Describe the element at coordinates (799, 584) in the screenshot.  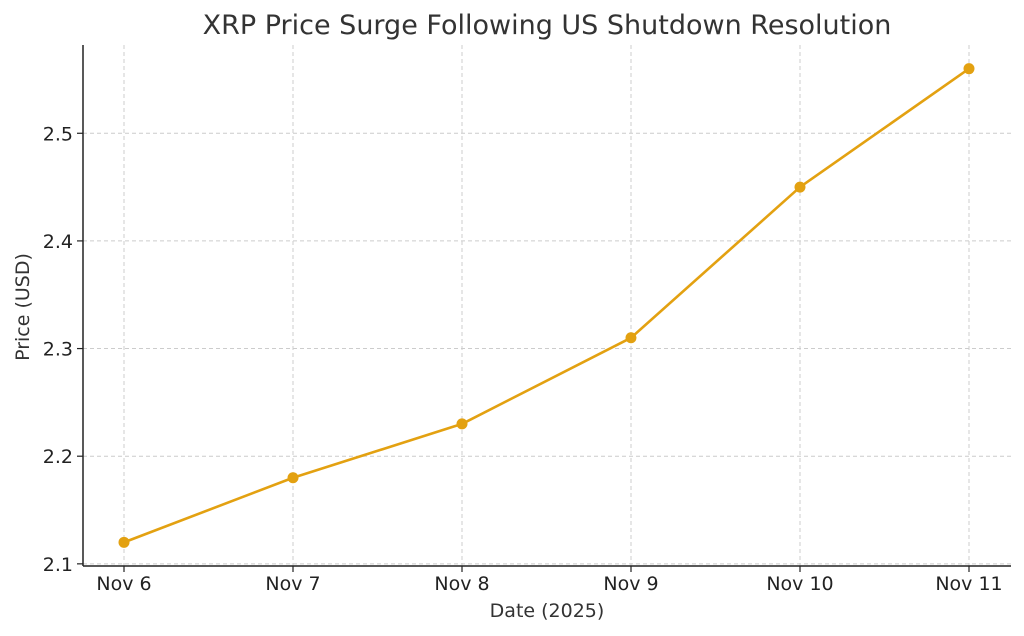
I see `x-tick-label: Nov 10` at that location.